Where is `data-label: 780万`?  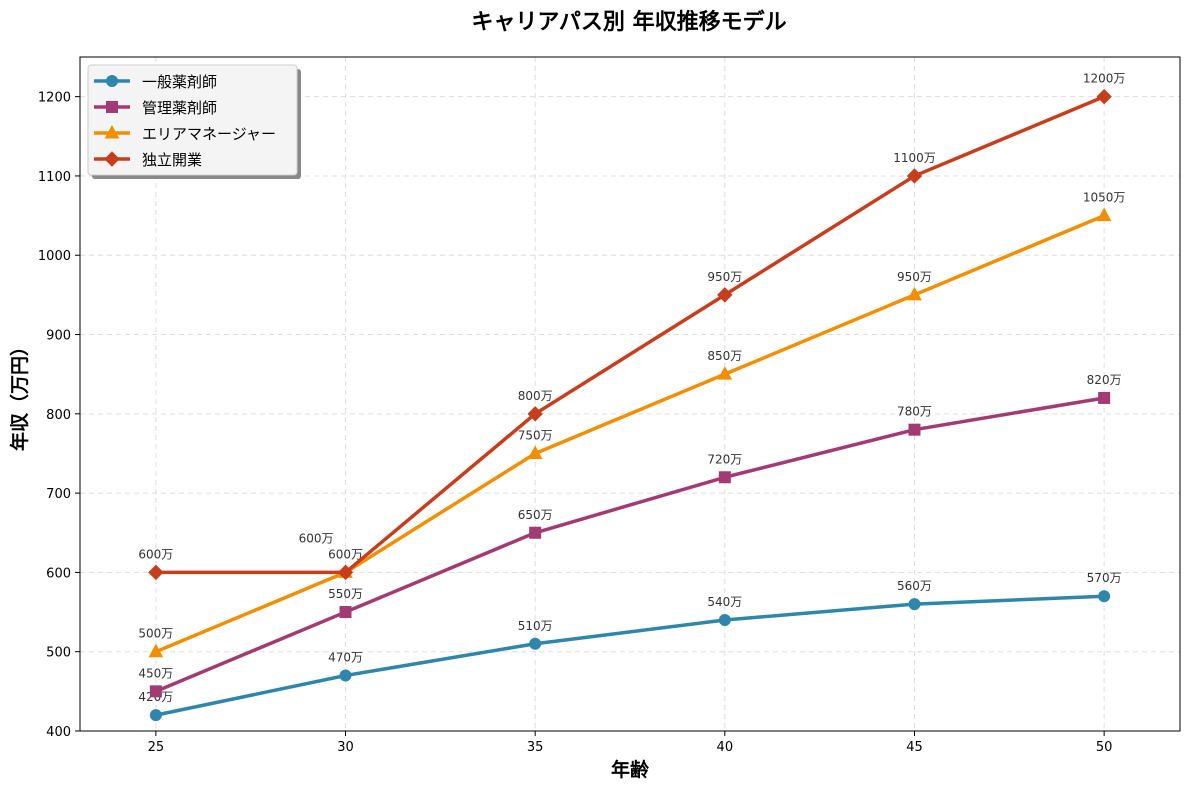
data-label: 780万 is located at coordinates (914, 412).